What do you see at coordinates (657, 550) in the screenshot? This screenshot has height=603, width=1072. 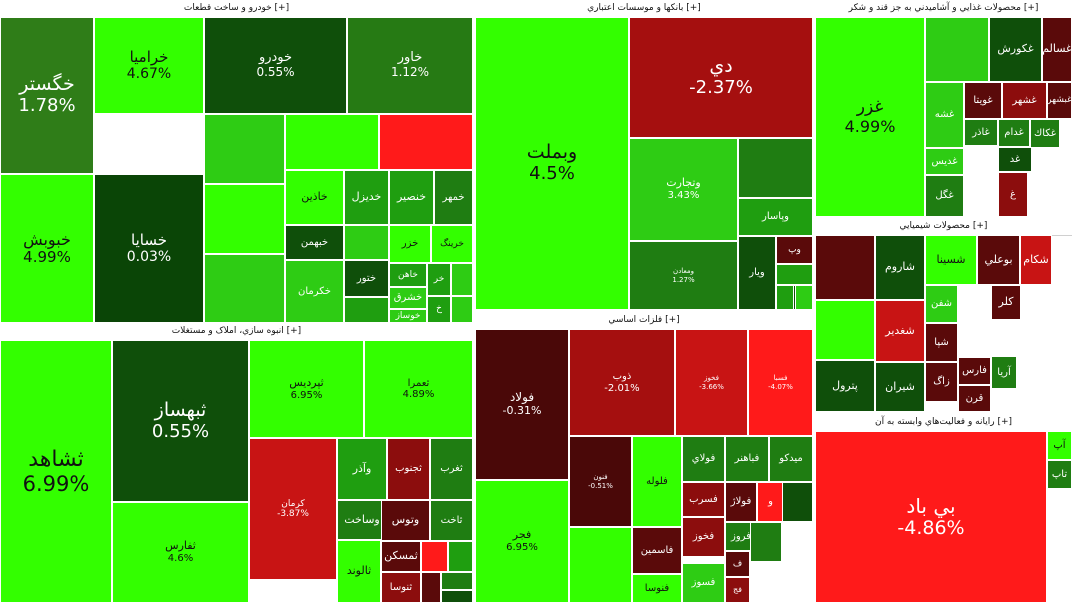 I see `stock-tile: فاسمين` at bounding box center [657, 550].